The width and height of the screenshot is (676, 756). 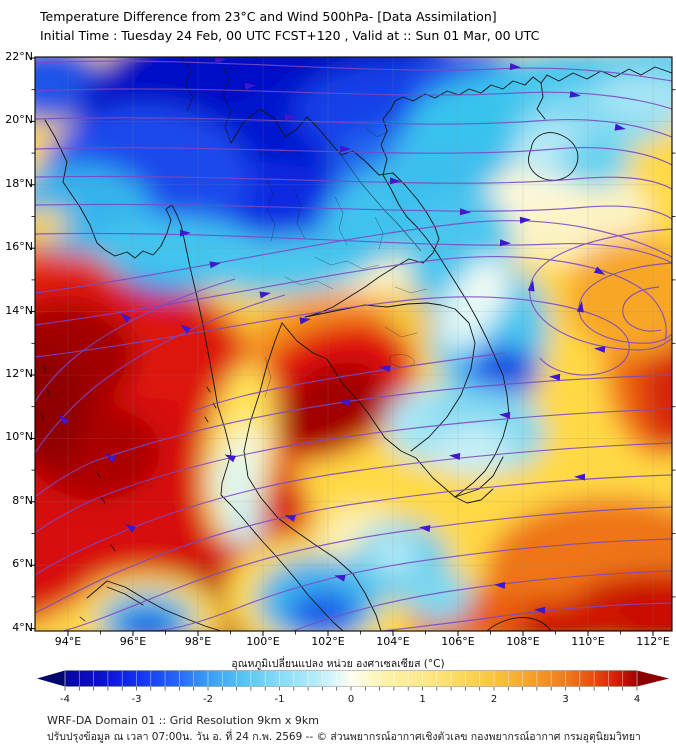 I want to click on colorbar-ticks, so click(x=351, y=689).